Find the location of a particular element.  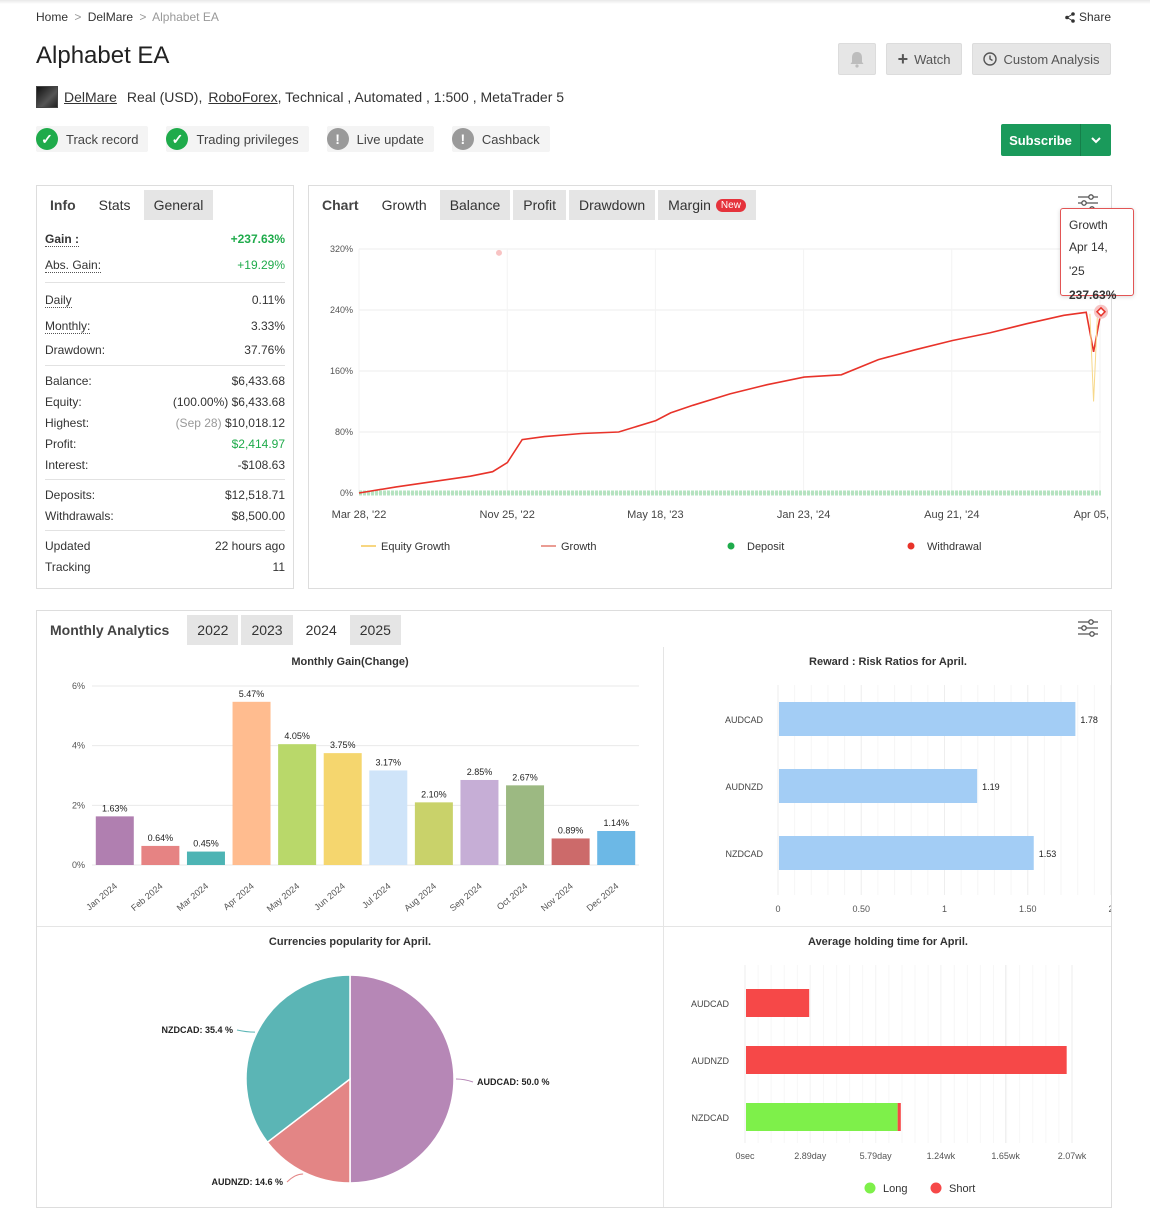

tab-margin: Margin New is located at coordinates (707, 205).